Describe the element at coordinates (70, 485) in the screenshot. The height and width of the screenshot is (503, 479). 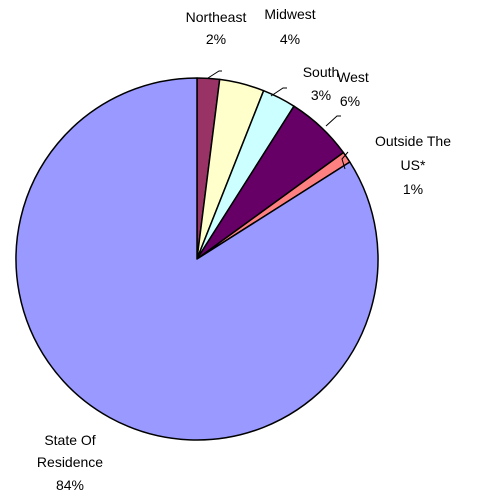
I see `slice-value-label: 84%` at that location.